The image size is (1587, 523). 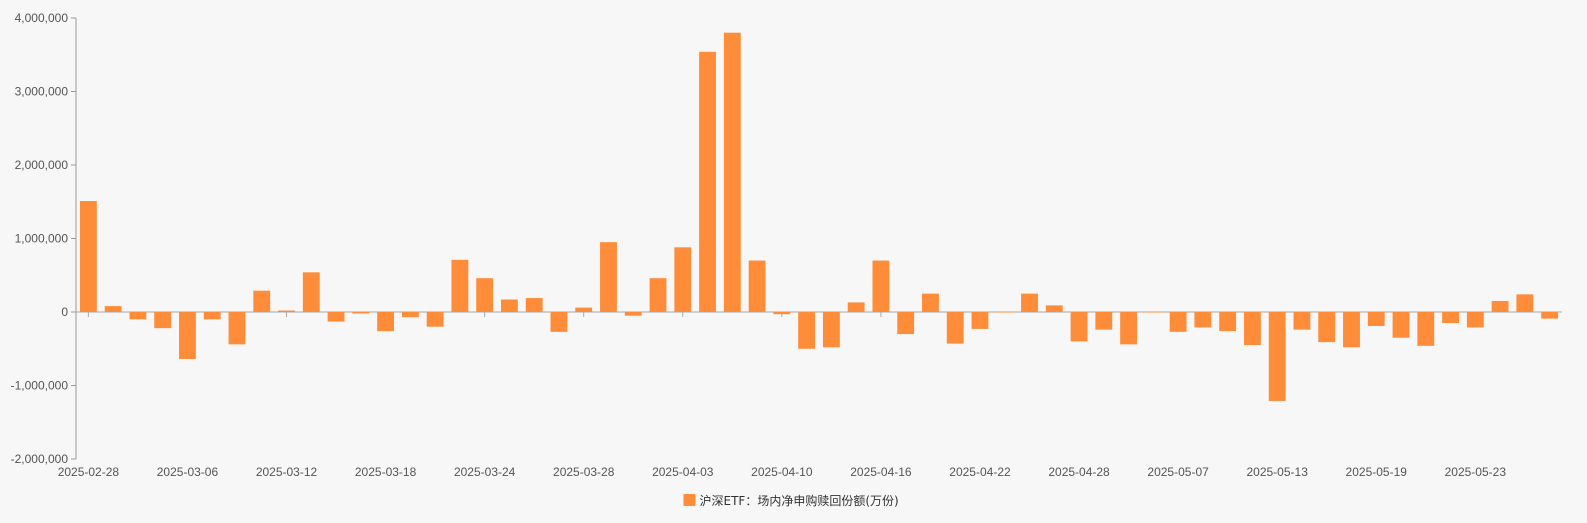 What do you see at coordinates (799, 500) in the screenshot?
I see `legend-label: 沪深ETF：场内净申购赎回份额(万份)` at bounding box center [799, 500].